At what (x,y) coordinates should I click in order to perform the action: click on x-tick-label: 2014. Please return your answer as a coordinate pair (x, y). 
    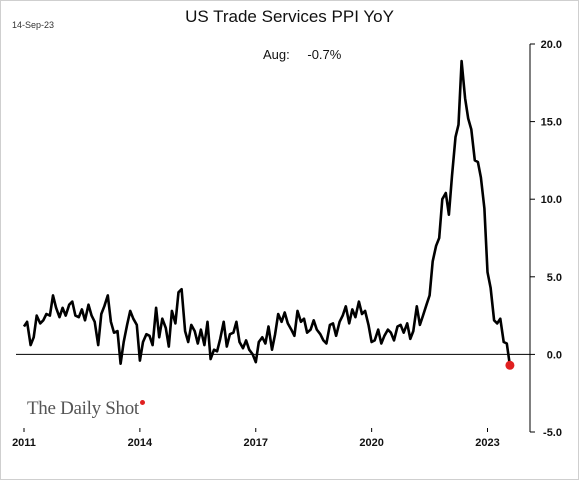
    Looking at the image, I should click on (140, 443).